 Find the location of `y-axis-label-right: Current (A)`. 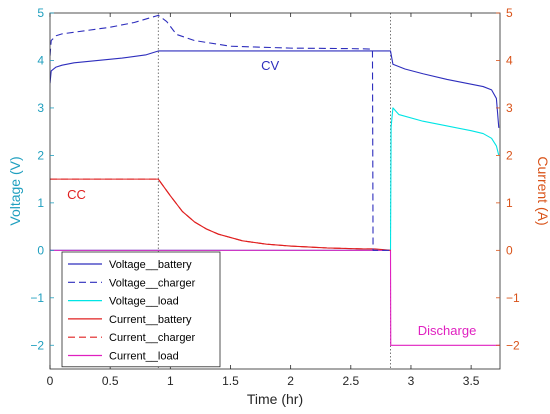

y-axis-label-right: Current (A) is located at coordinates (542, 190).